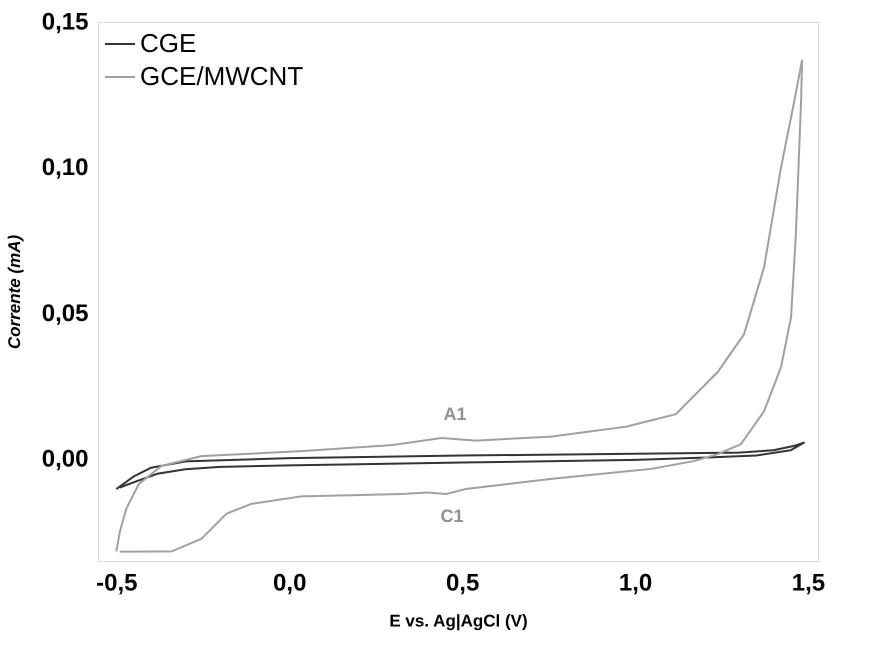 The image size is (875, 657). What do you see at coordinates (452, 516) in the screenshot?
I see `annotation: C1` at bounding box center [452, 516].